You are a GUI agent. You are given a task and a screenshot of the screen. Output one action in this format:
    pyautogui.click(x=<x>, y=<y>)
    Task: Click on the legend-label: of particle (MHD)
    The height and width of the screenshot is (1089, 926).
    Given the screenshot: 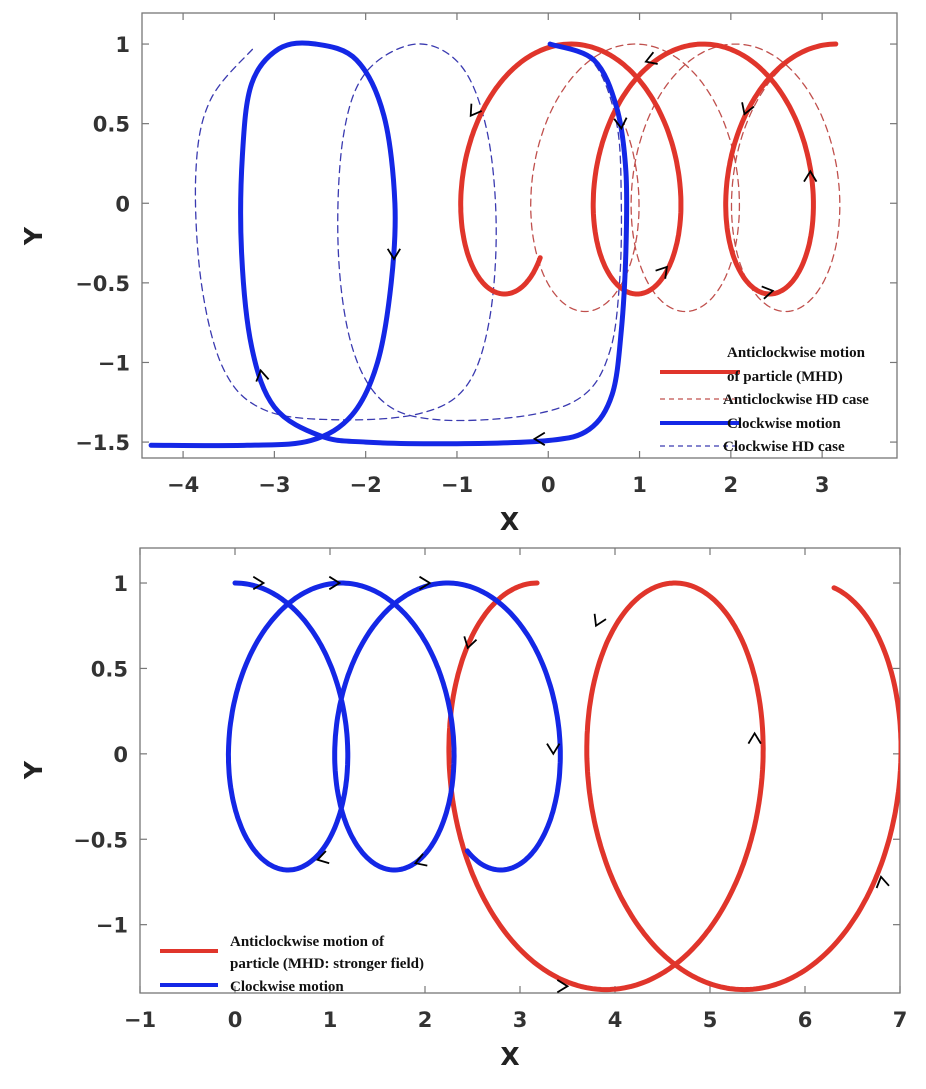 What is the action you would take?
    pyautogui.click(x=785, y=377)
    